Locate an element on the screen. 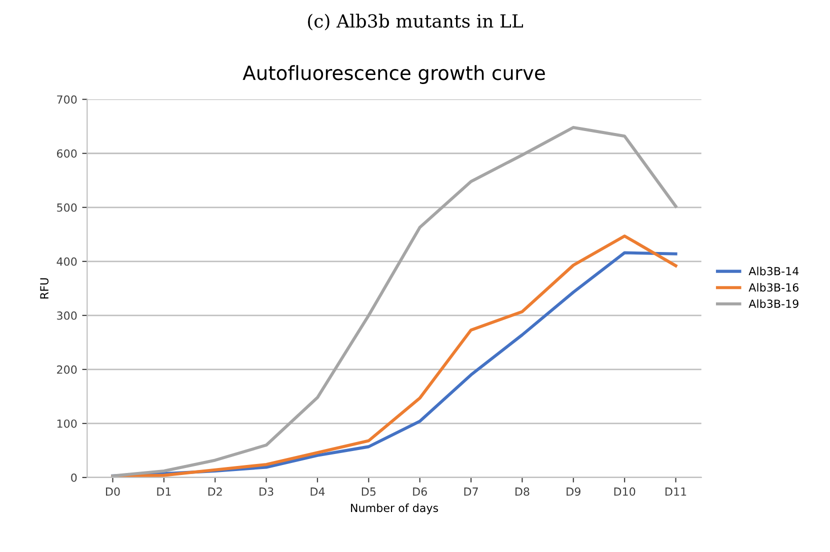 The image size is (830, 552). y-tick-label: 600 is located at coordinates (66, 153).